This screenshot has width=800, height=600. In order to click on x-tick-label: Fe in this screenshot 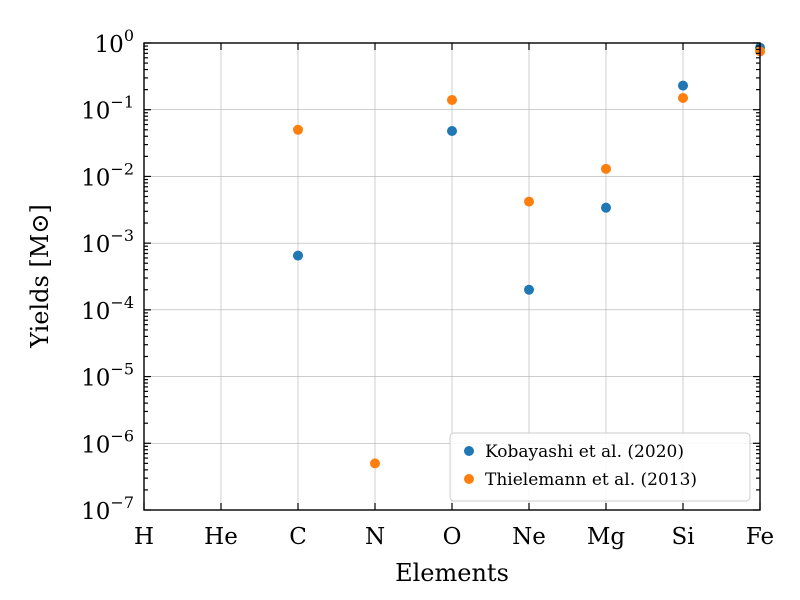, I will do `click(760, 537)`.